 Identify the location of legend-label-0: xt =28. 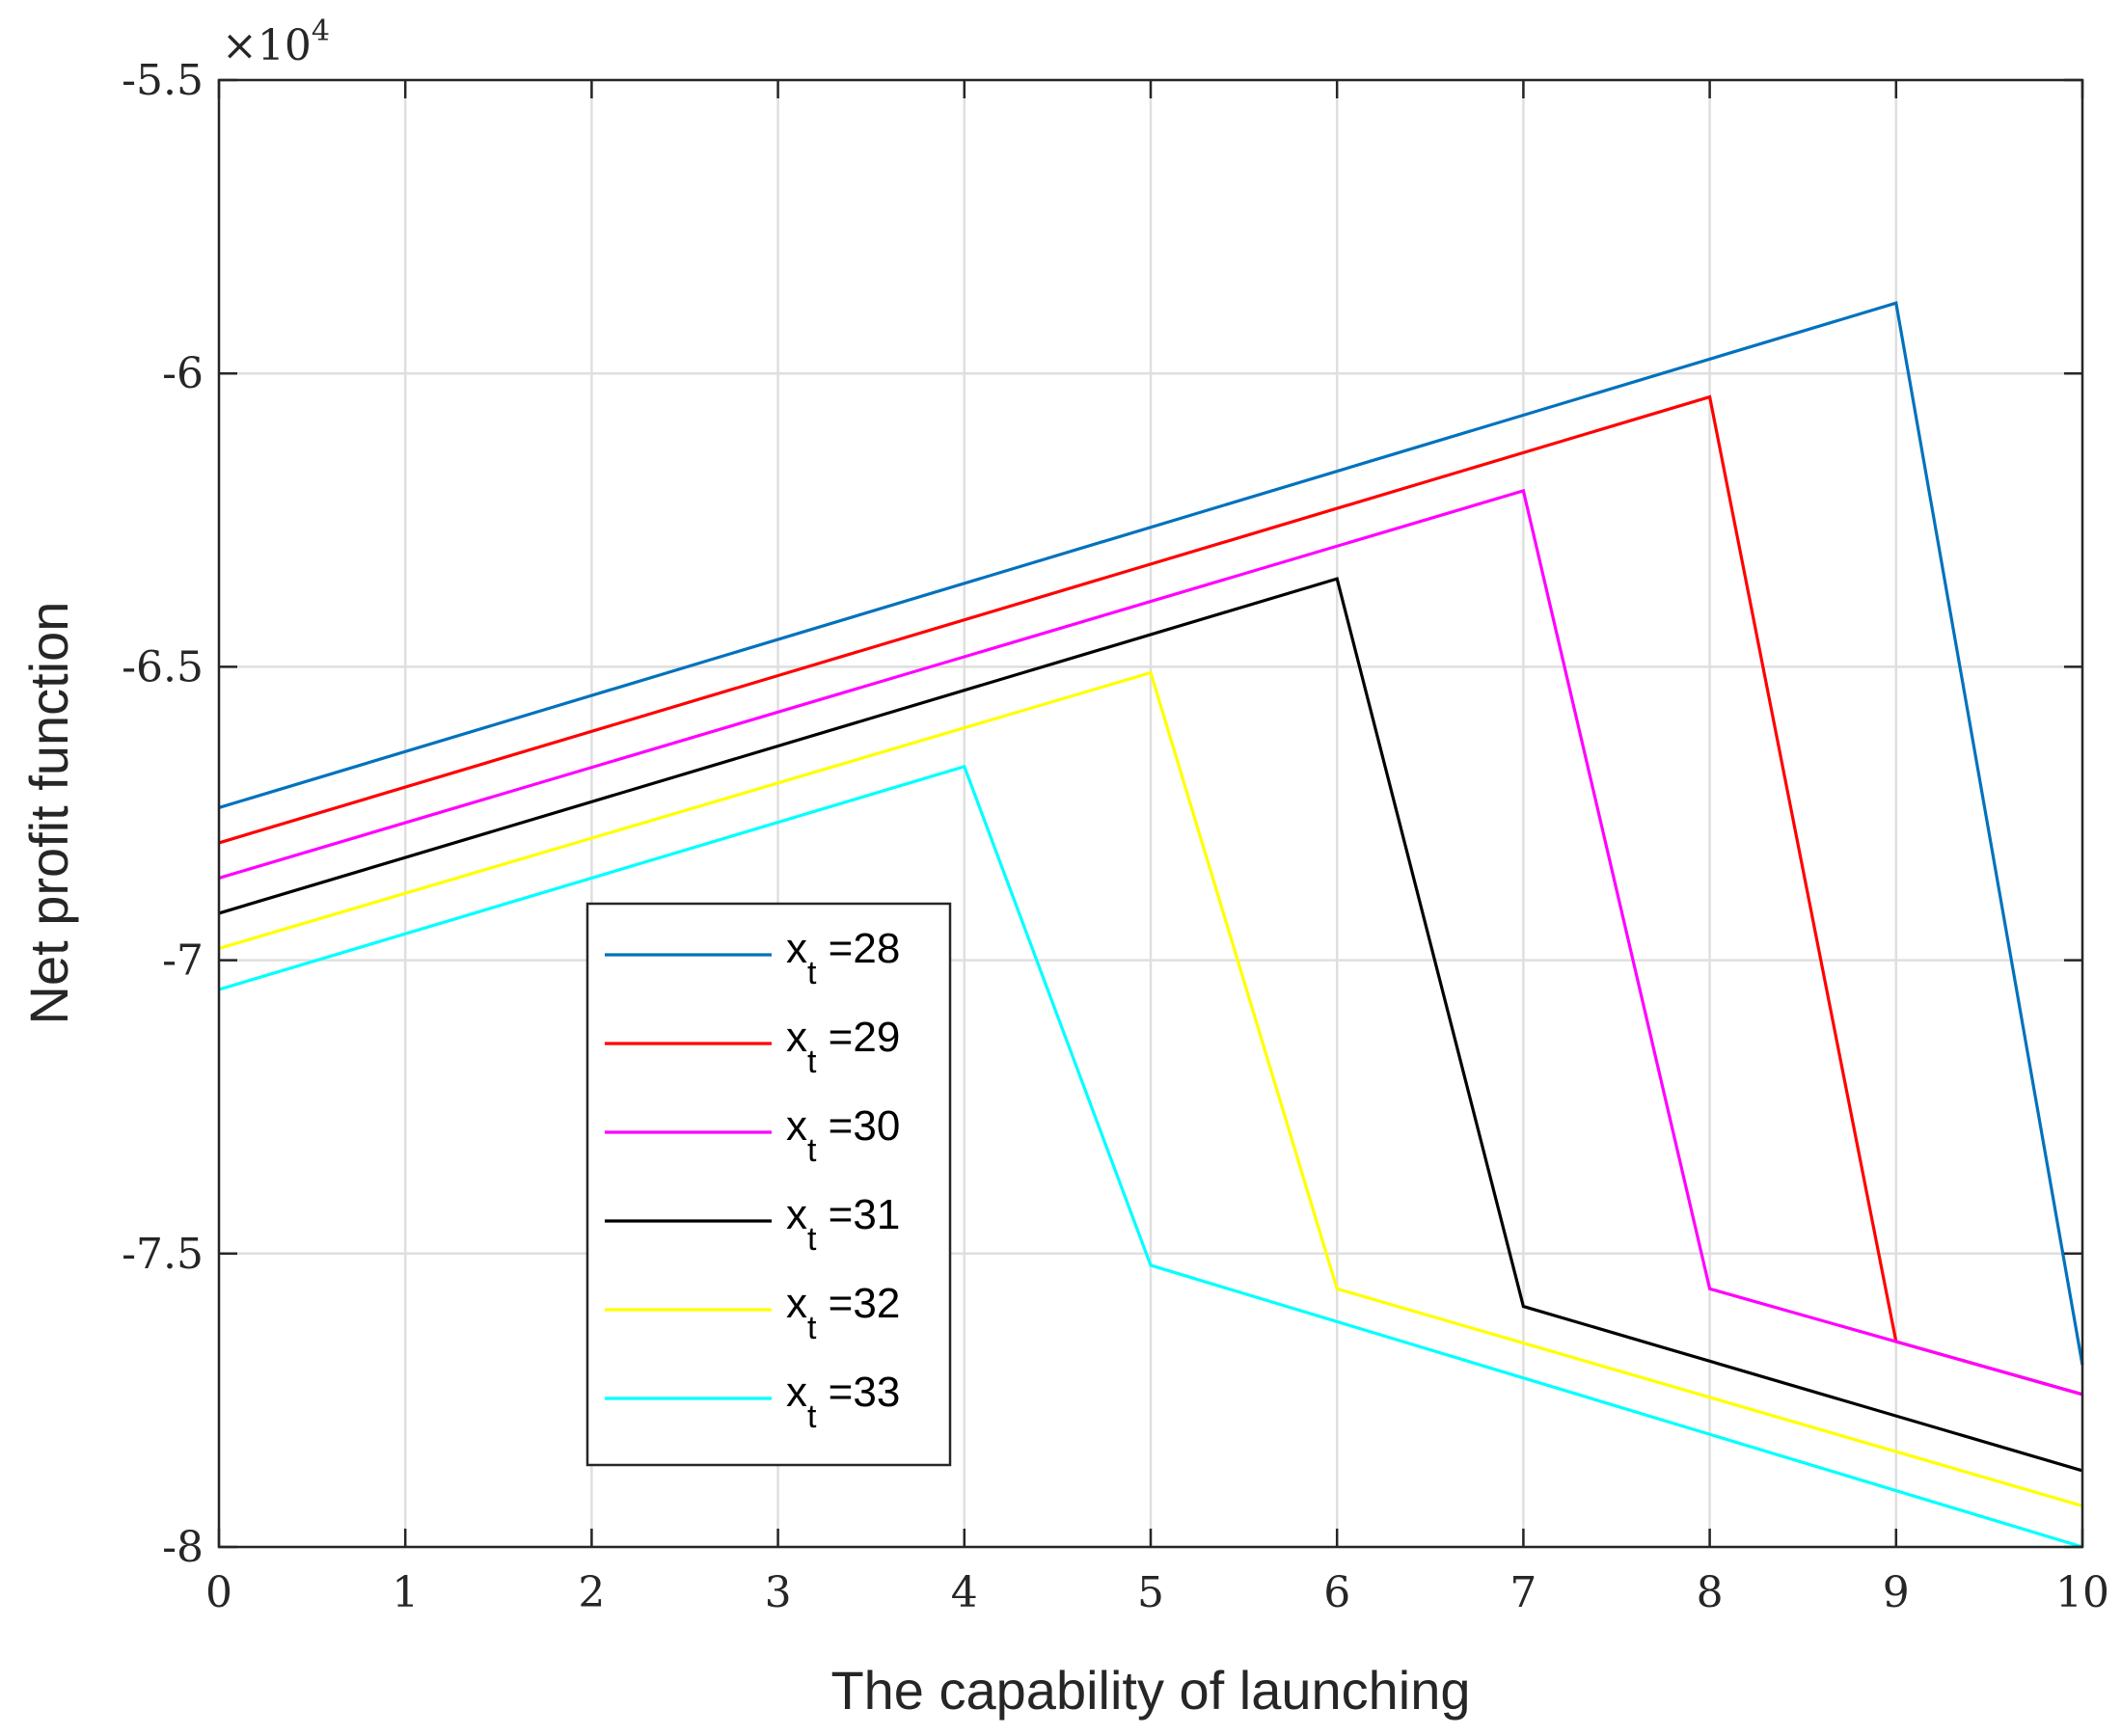
(843, 958).